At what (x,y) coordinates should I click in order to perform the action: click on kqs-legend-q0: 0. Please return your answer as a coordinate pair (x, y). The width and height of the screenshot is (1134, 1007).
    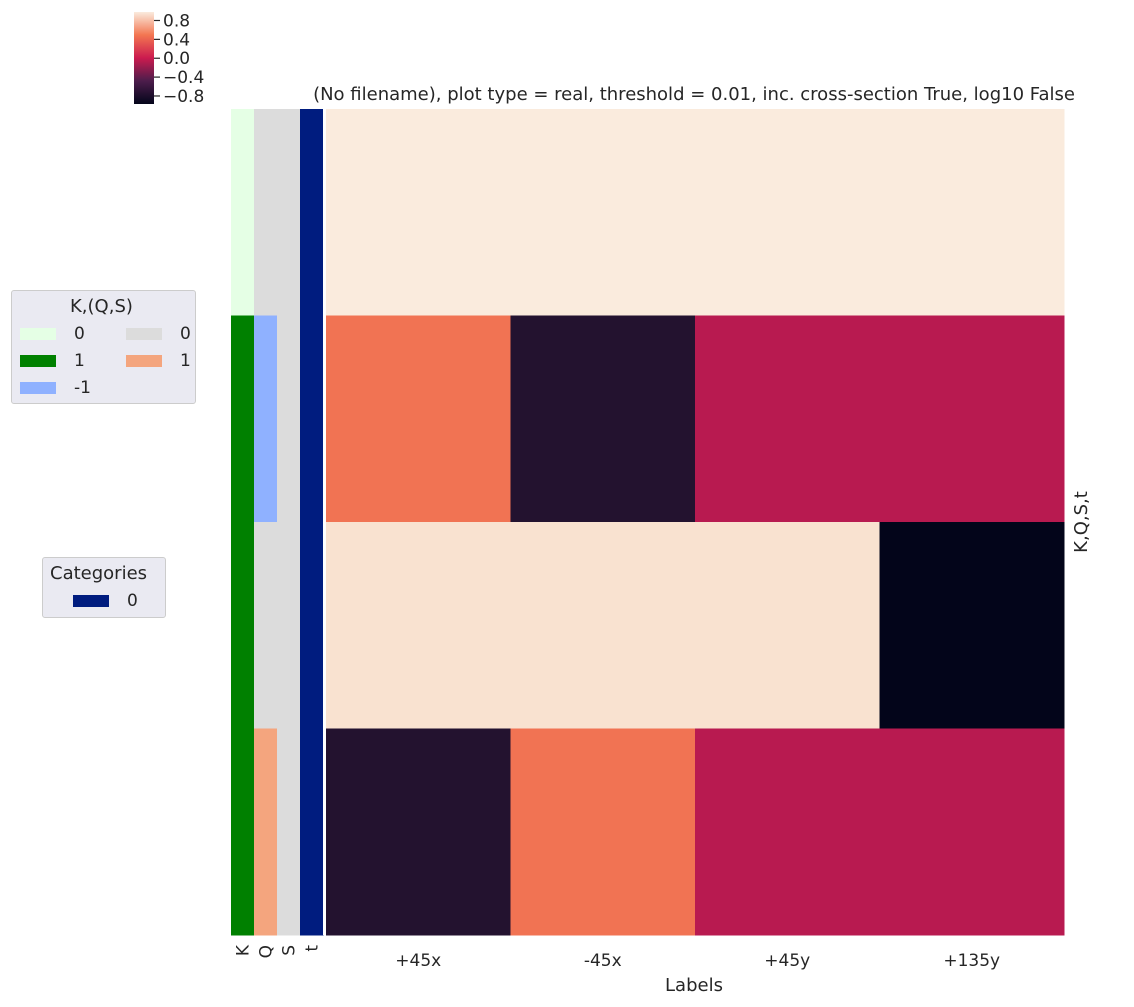
    Looking at the image, I should click on (158, 334).